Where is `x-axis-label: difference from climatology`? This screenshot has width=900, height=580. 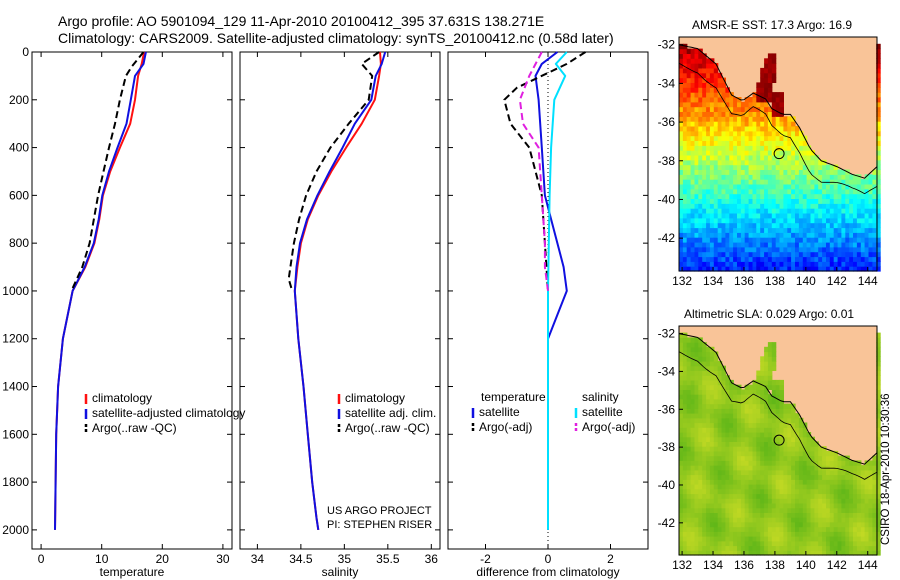
x-axis-label: difference from climatology is located at coordinates (547, 572).